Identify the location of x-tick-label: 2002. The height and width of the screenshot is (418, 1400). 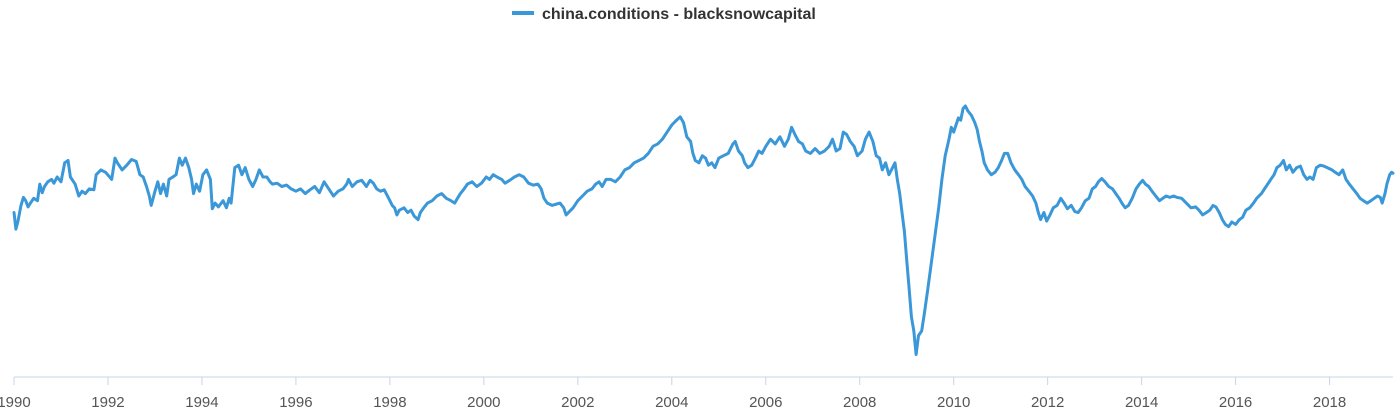
(577, 402).